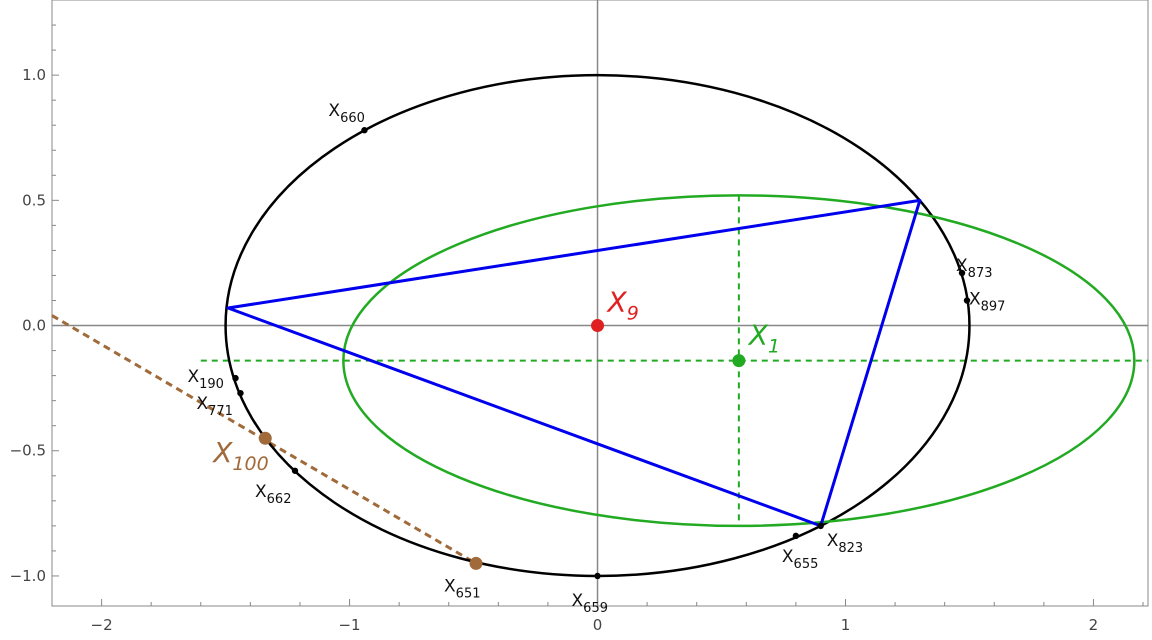 Image resolution: width=1152 pixels, height=640 pixels. I want to click on label-x190: X190, so click(205, 379).